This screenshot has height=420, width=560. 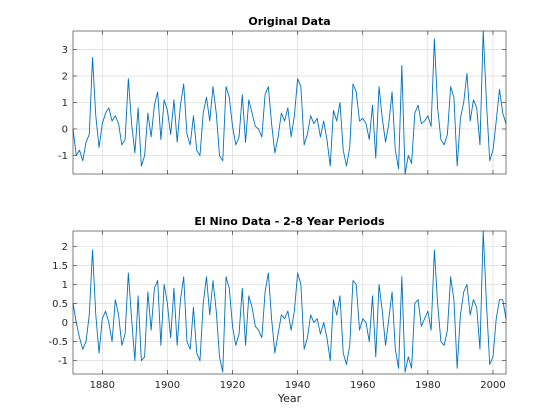 I want to click on x-tick-label: 1880, so click(x=102, y=385).